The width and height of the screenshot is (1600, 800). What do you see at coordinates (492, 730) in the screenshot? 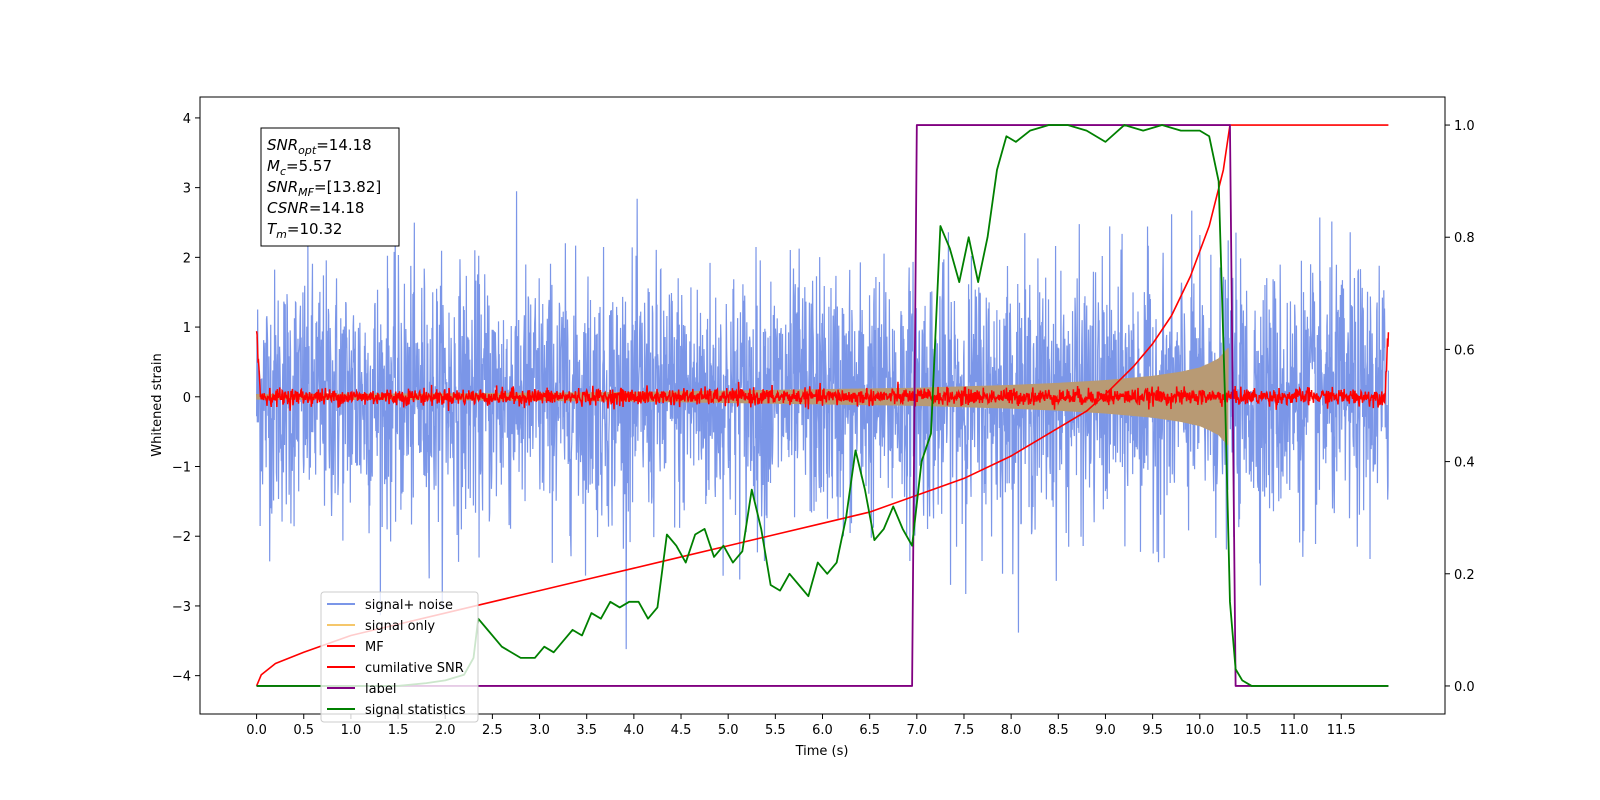
I see `x-tick-label: 2.5` at bounding box center [492, 730].